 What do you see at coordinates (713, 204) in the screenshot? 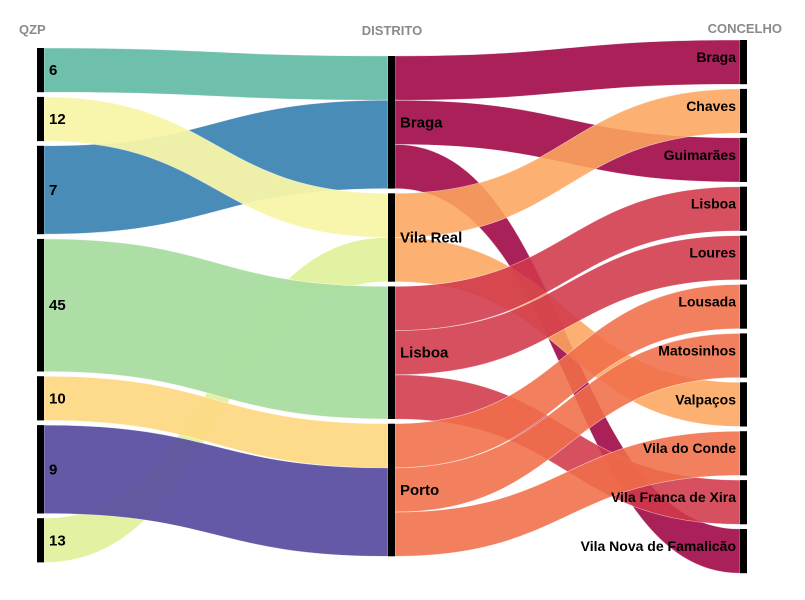
I see `node-label-c-lisboa: Lisboa` at bounding box center [713, 204].